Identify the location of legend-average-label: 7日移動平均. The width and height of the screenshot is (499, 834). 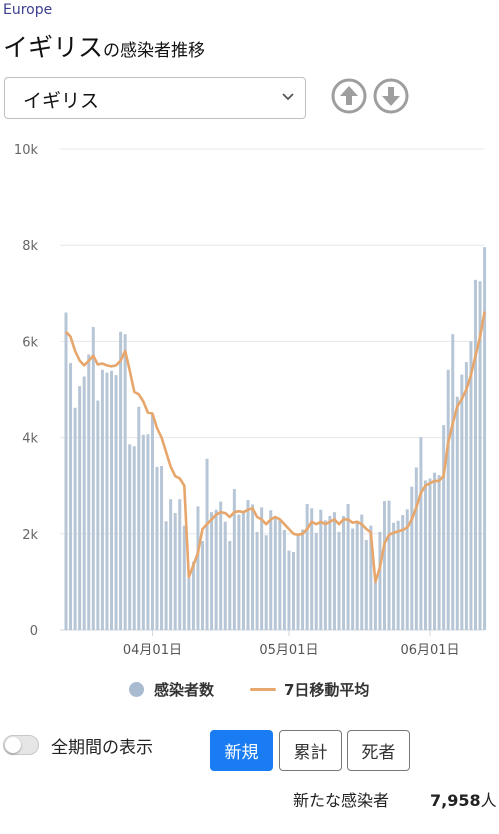
(327, 690).